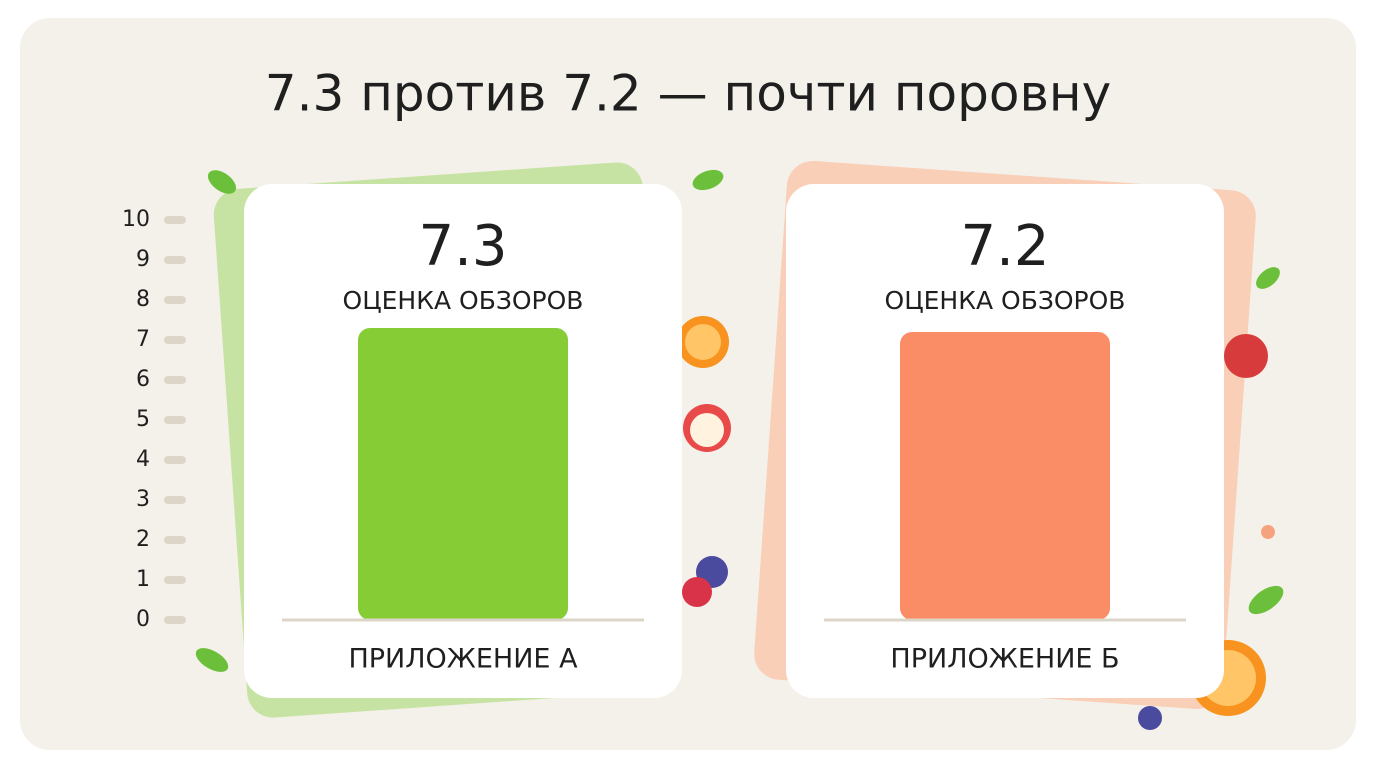  Describe the element at coordinates (143, 419) in the screenshot. I see `y-tick-label: 5` at that location.